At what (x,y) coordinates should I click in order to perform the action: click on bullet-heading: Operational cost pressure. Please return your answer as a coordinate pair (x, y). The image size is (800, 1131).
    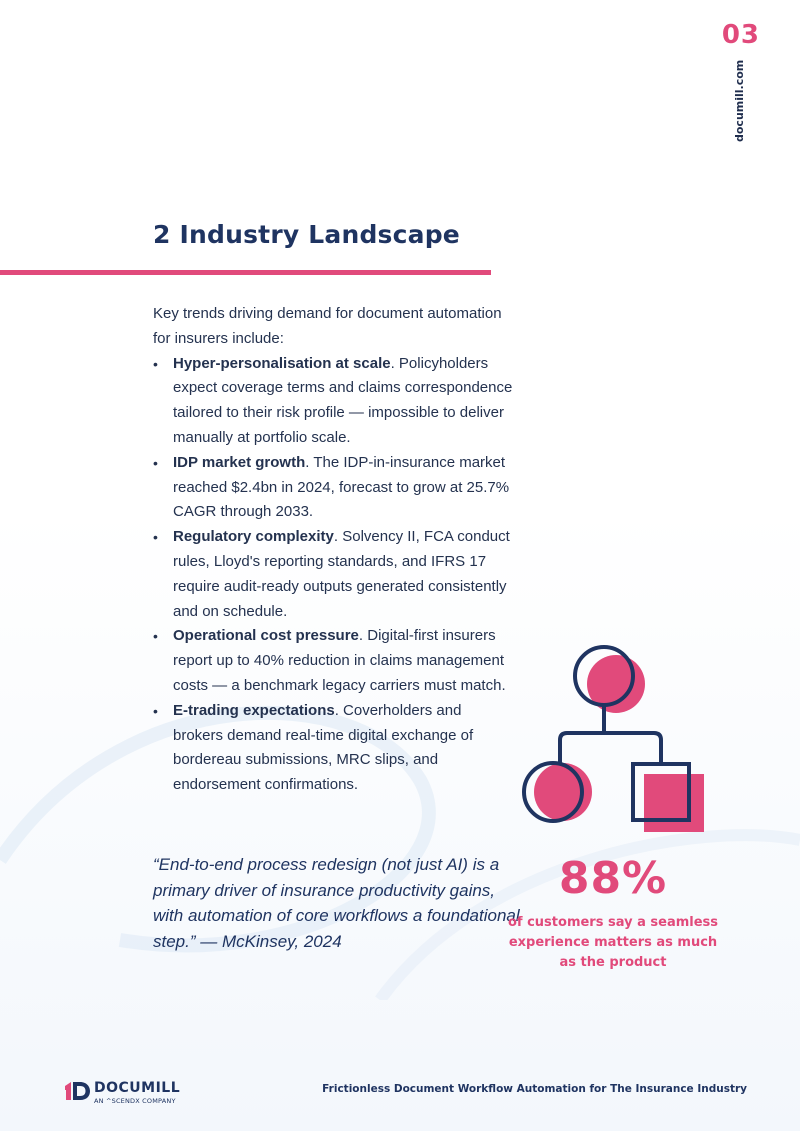
    Looking at the image, I should click on (266, 636).